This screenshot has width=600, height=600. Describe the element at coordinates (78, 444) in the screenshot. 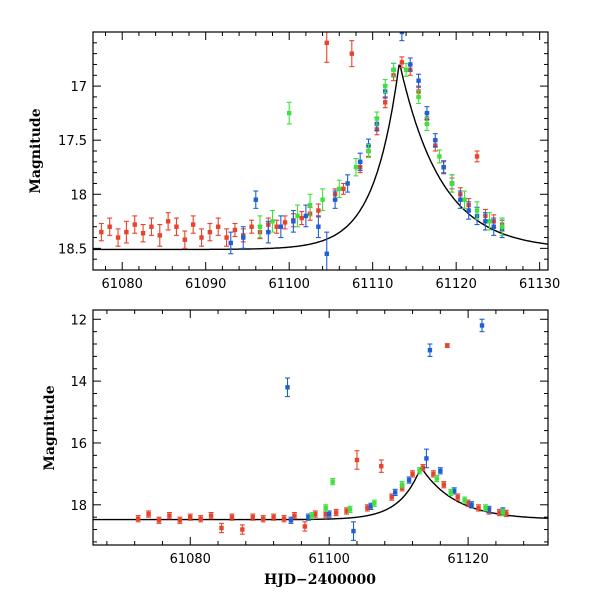

I see `bottom-y-tick-label: 16` at that location.